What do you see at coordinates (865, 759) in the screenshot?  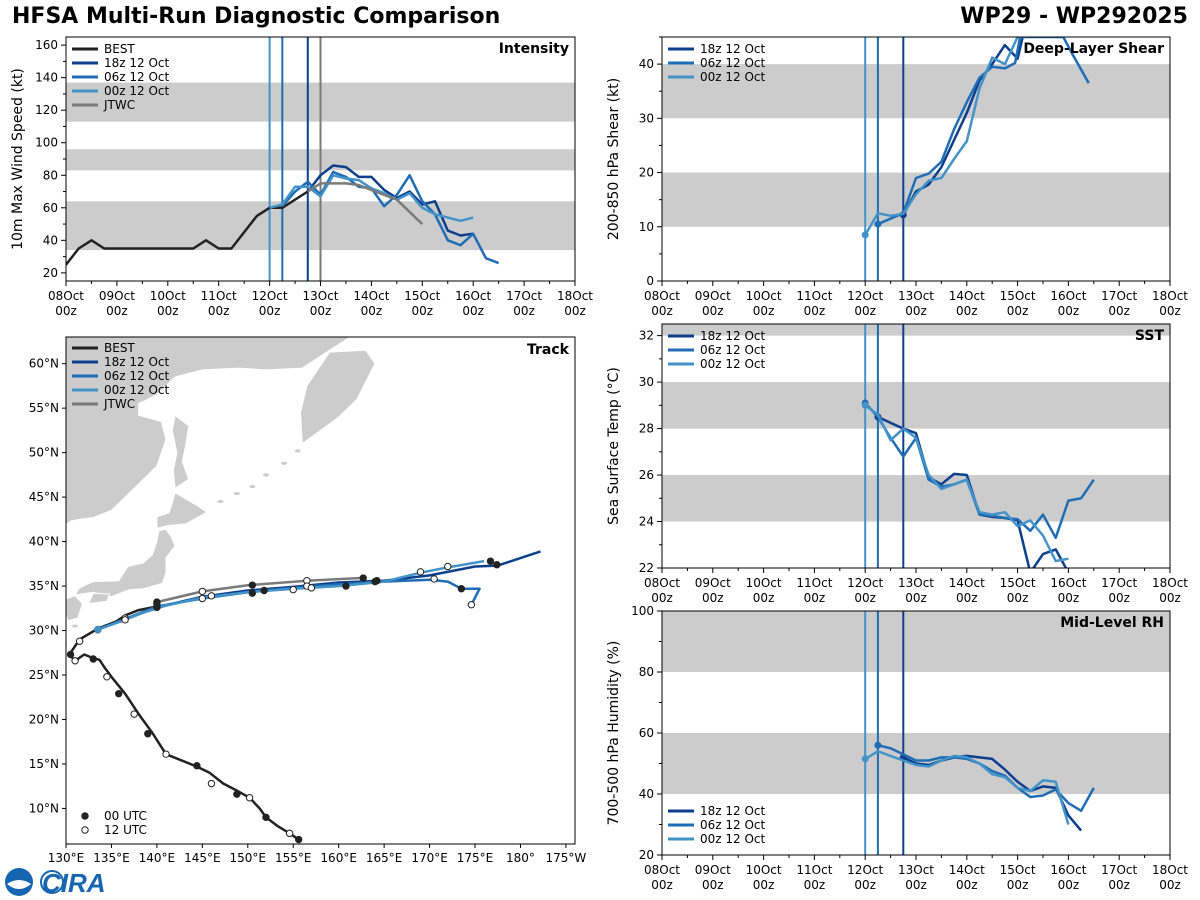 I see `series-start-marker-run00` at bounding box center [865, 759].